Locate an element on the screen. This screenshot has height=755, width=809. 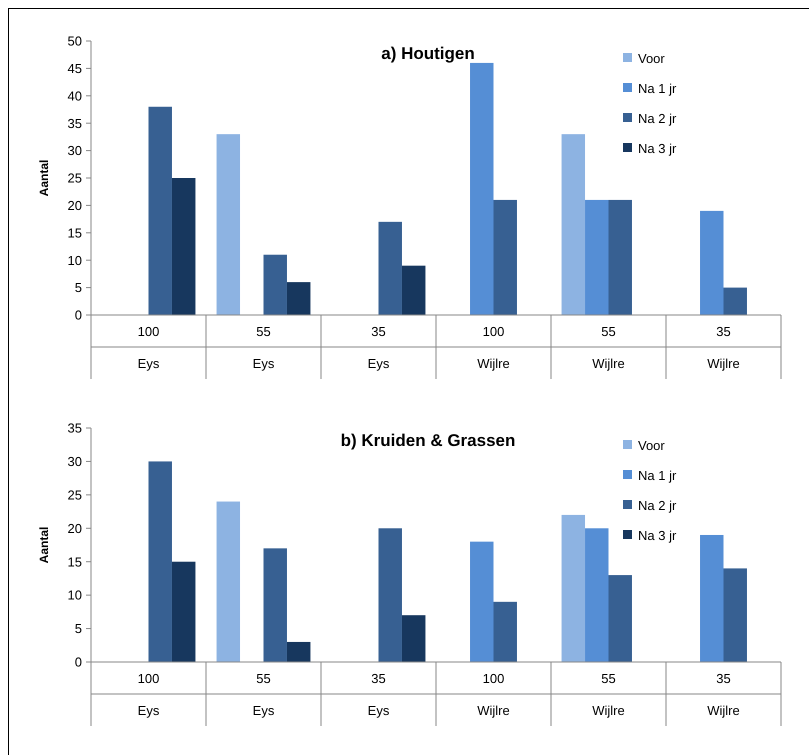
y-tick-label: 50 is located at coordinates (75, 41).